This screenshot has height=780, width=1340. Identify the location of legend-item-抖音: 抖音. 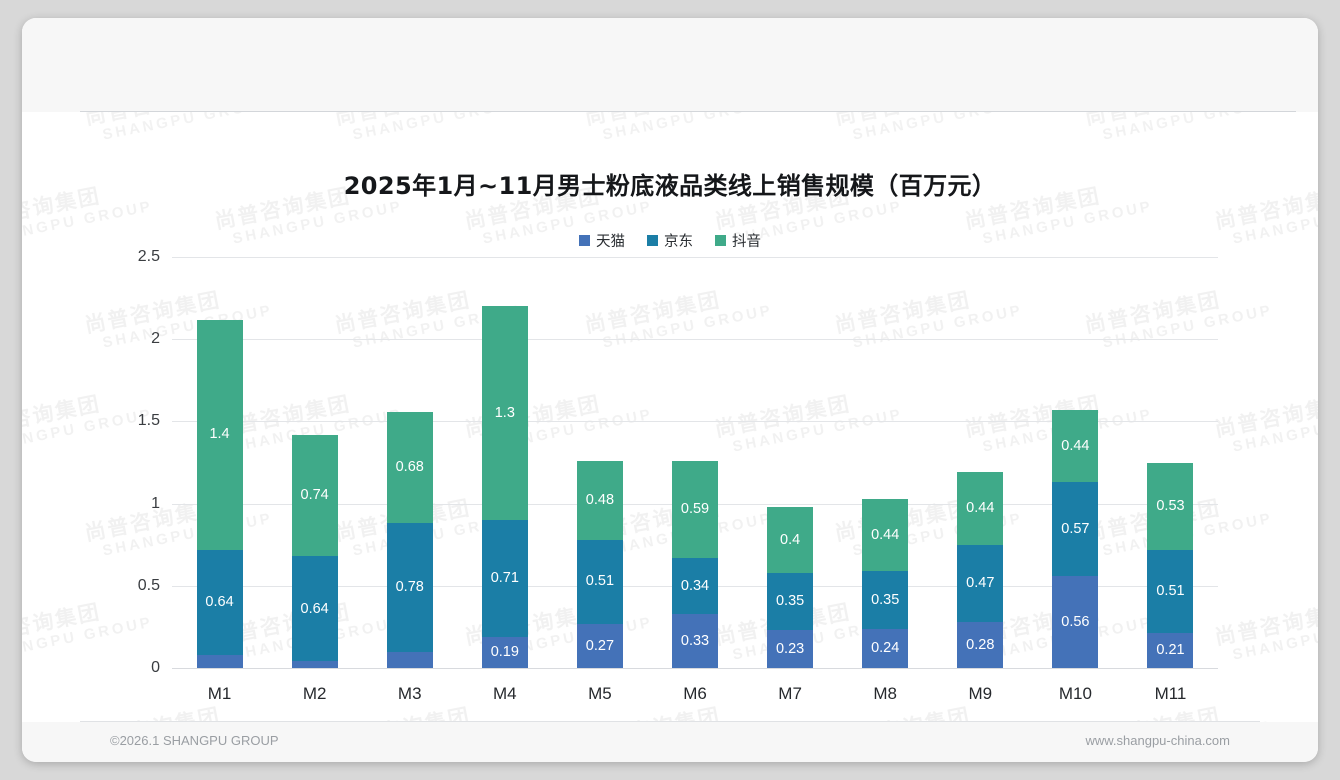
(738, 240).